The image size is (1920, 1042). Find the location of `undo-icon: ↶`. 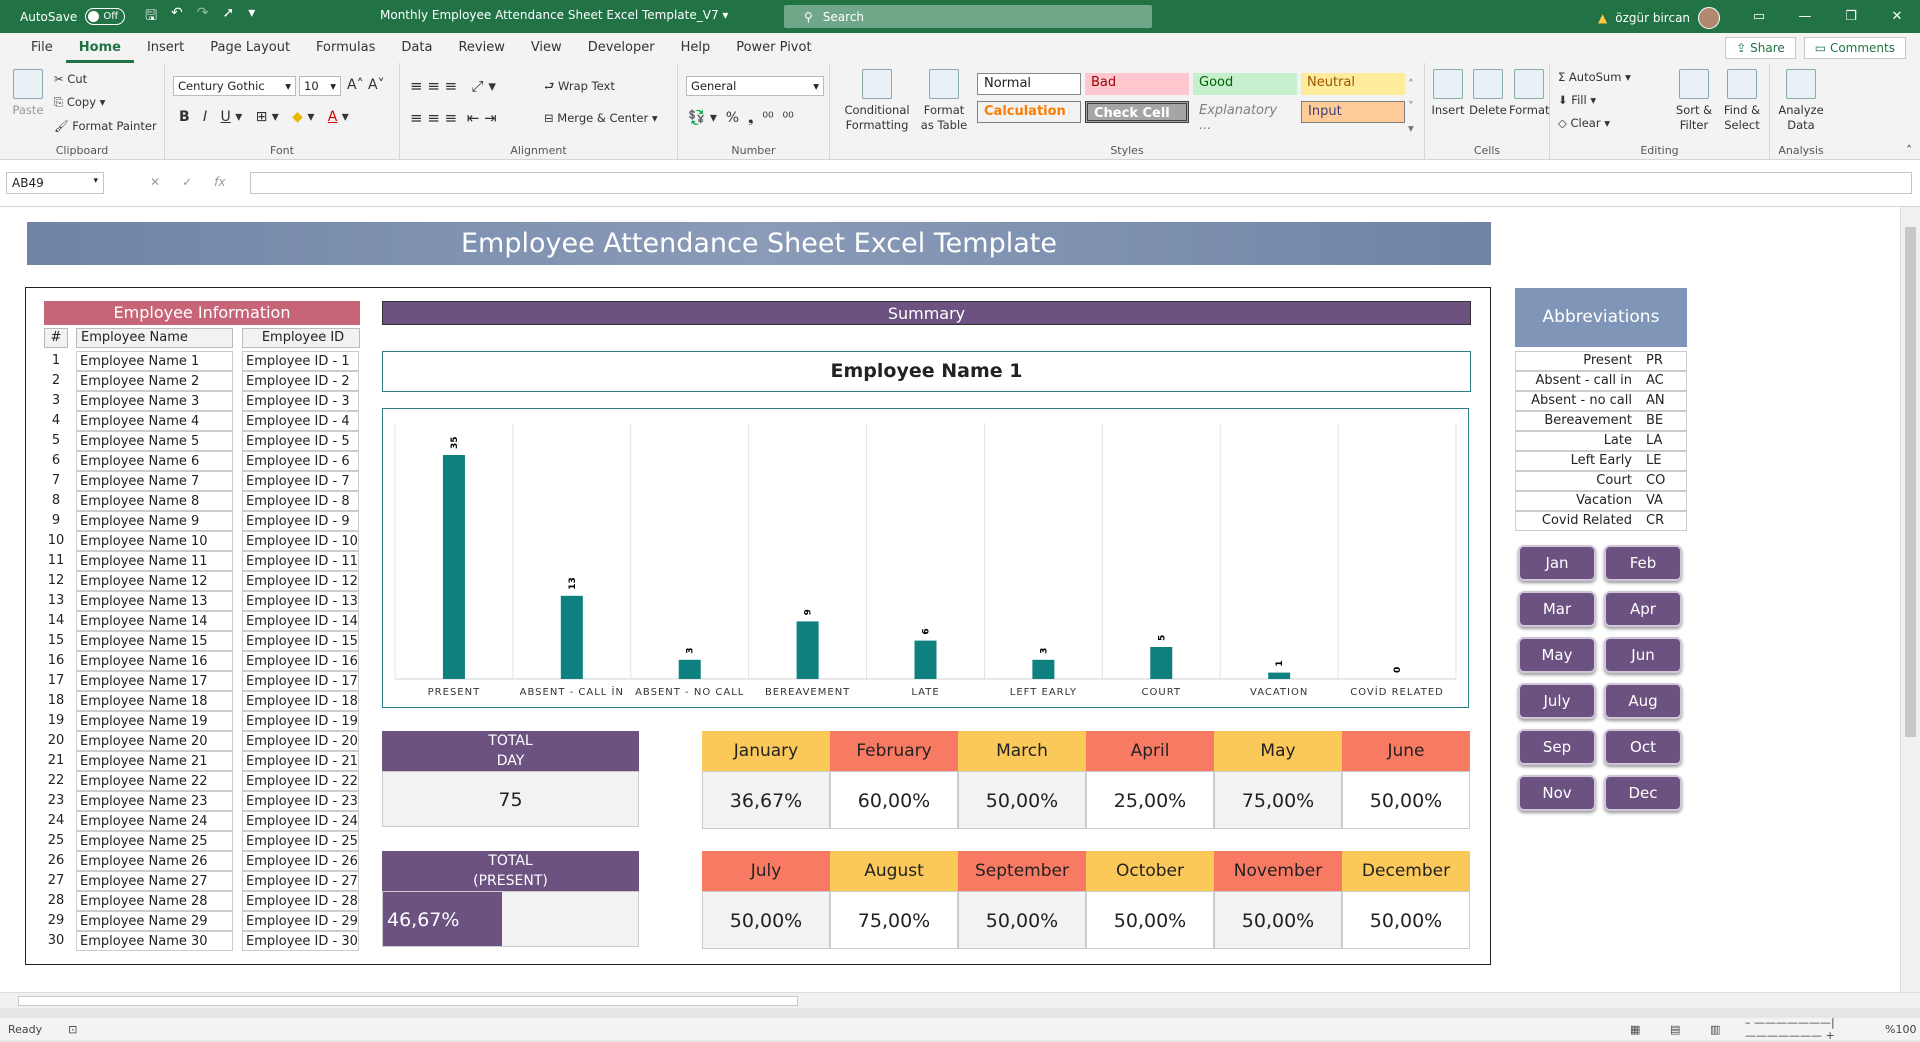

undo-icon: ↶ is located at coordinates (177, 12).